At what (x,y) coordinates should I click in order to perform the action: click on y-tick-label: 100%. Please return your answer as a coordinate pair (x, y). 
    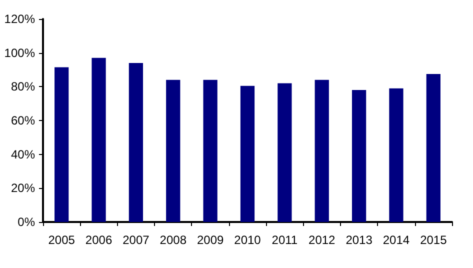
    Looking at the image, I should click on (20, 53).